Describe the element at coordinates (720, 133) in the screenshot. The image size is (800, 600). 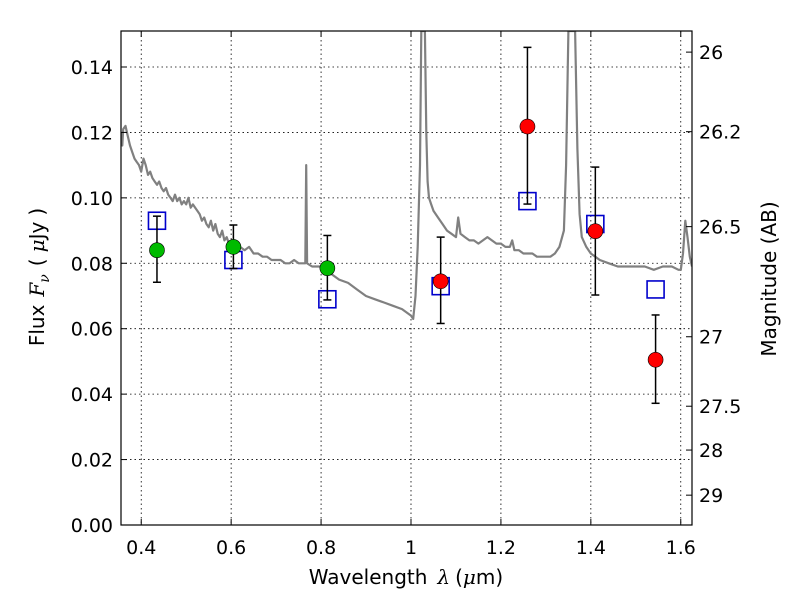
I see `y2-tick-label: 26.2` at that location.